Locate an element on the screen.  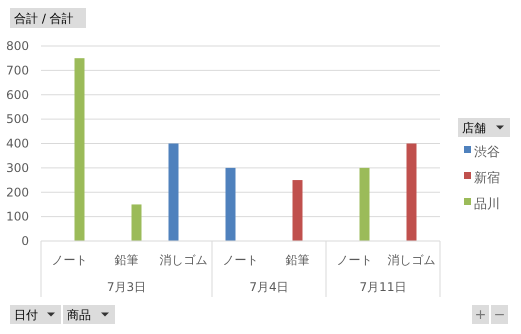
legend-label: 品川 is located at coordinates (487, 204).